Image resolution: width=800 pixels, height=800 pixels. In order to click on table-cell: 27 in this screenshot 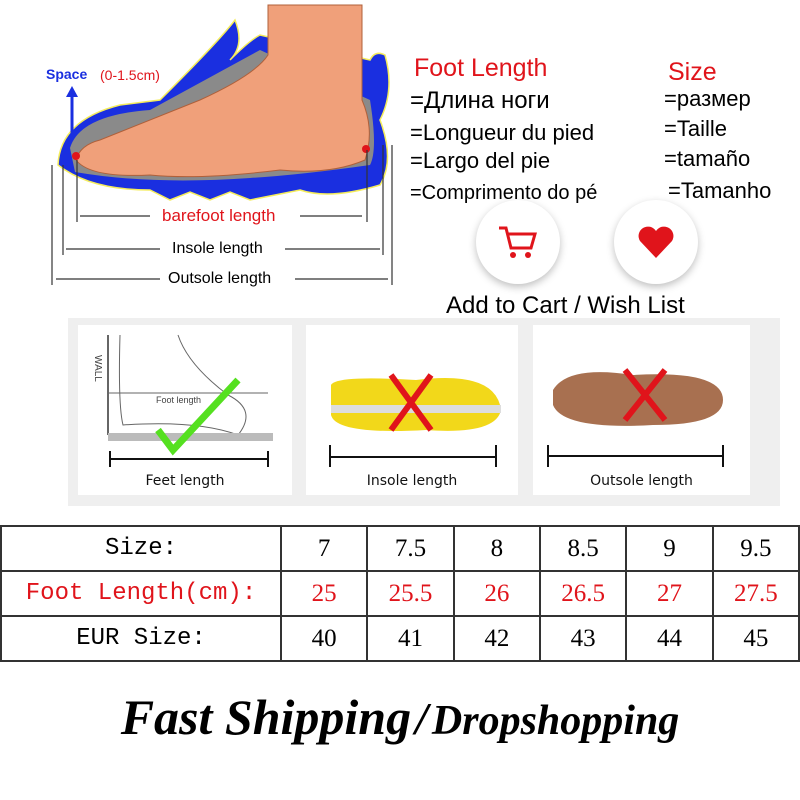, I will do `click(669, 593)`.